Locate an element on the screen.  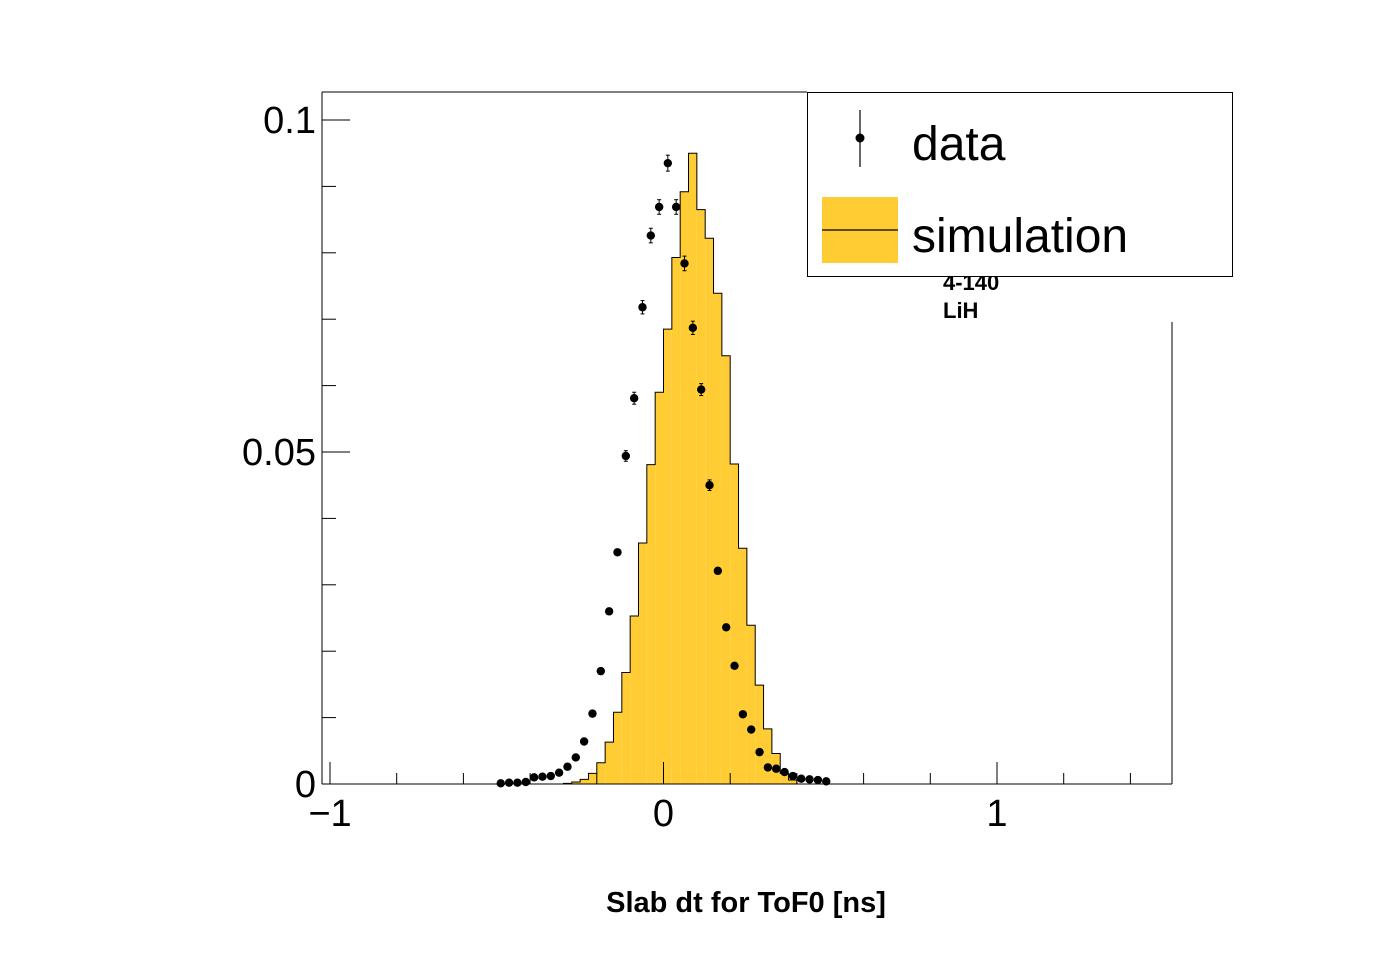
legend: data simulation is located at coordinates (1020, 184).